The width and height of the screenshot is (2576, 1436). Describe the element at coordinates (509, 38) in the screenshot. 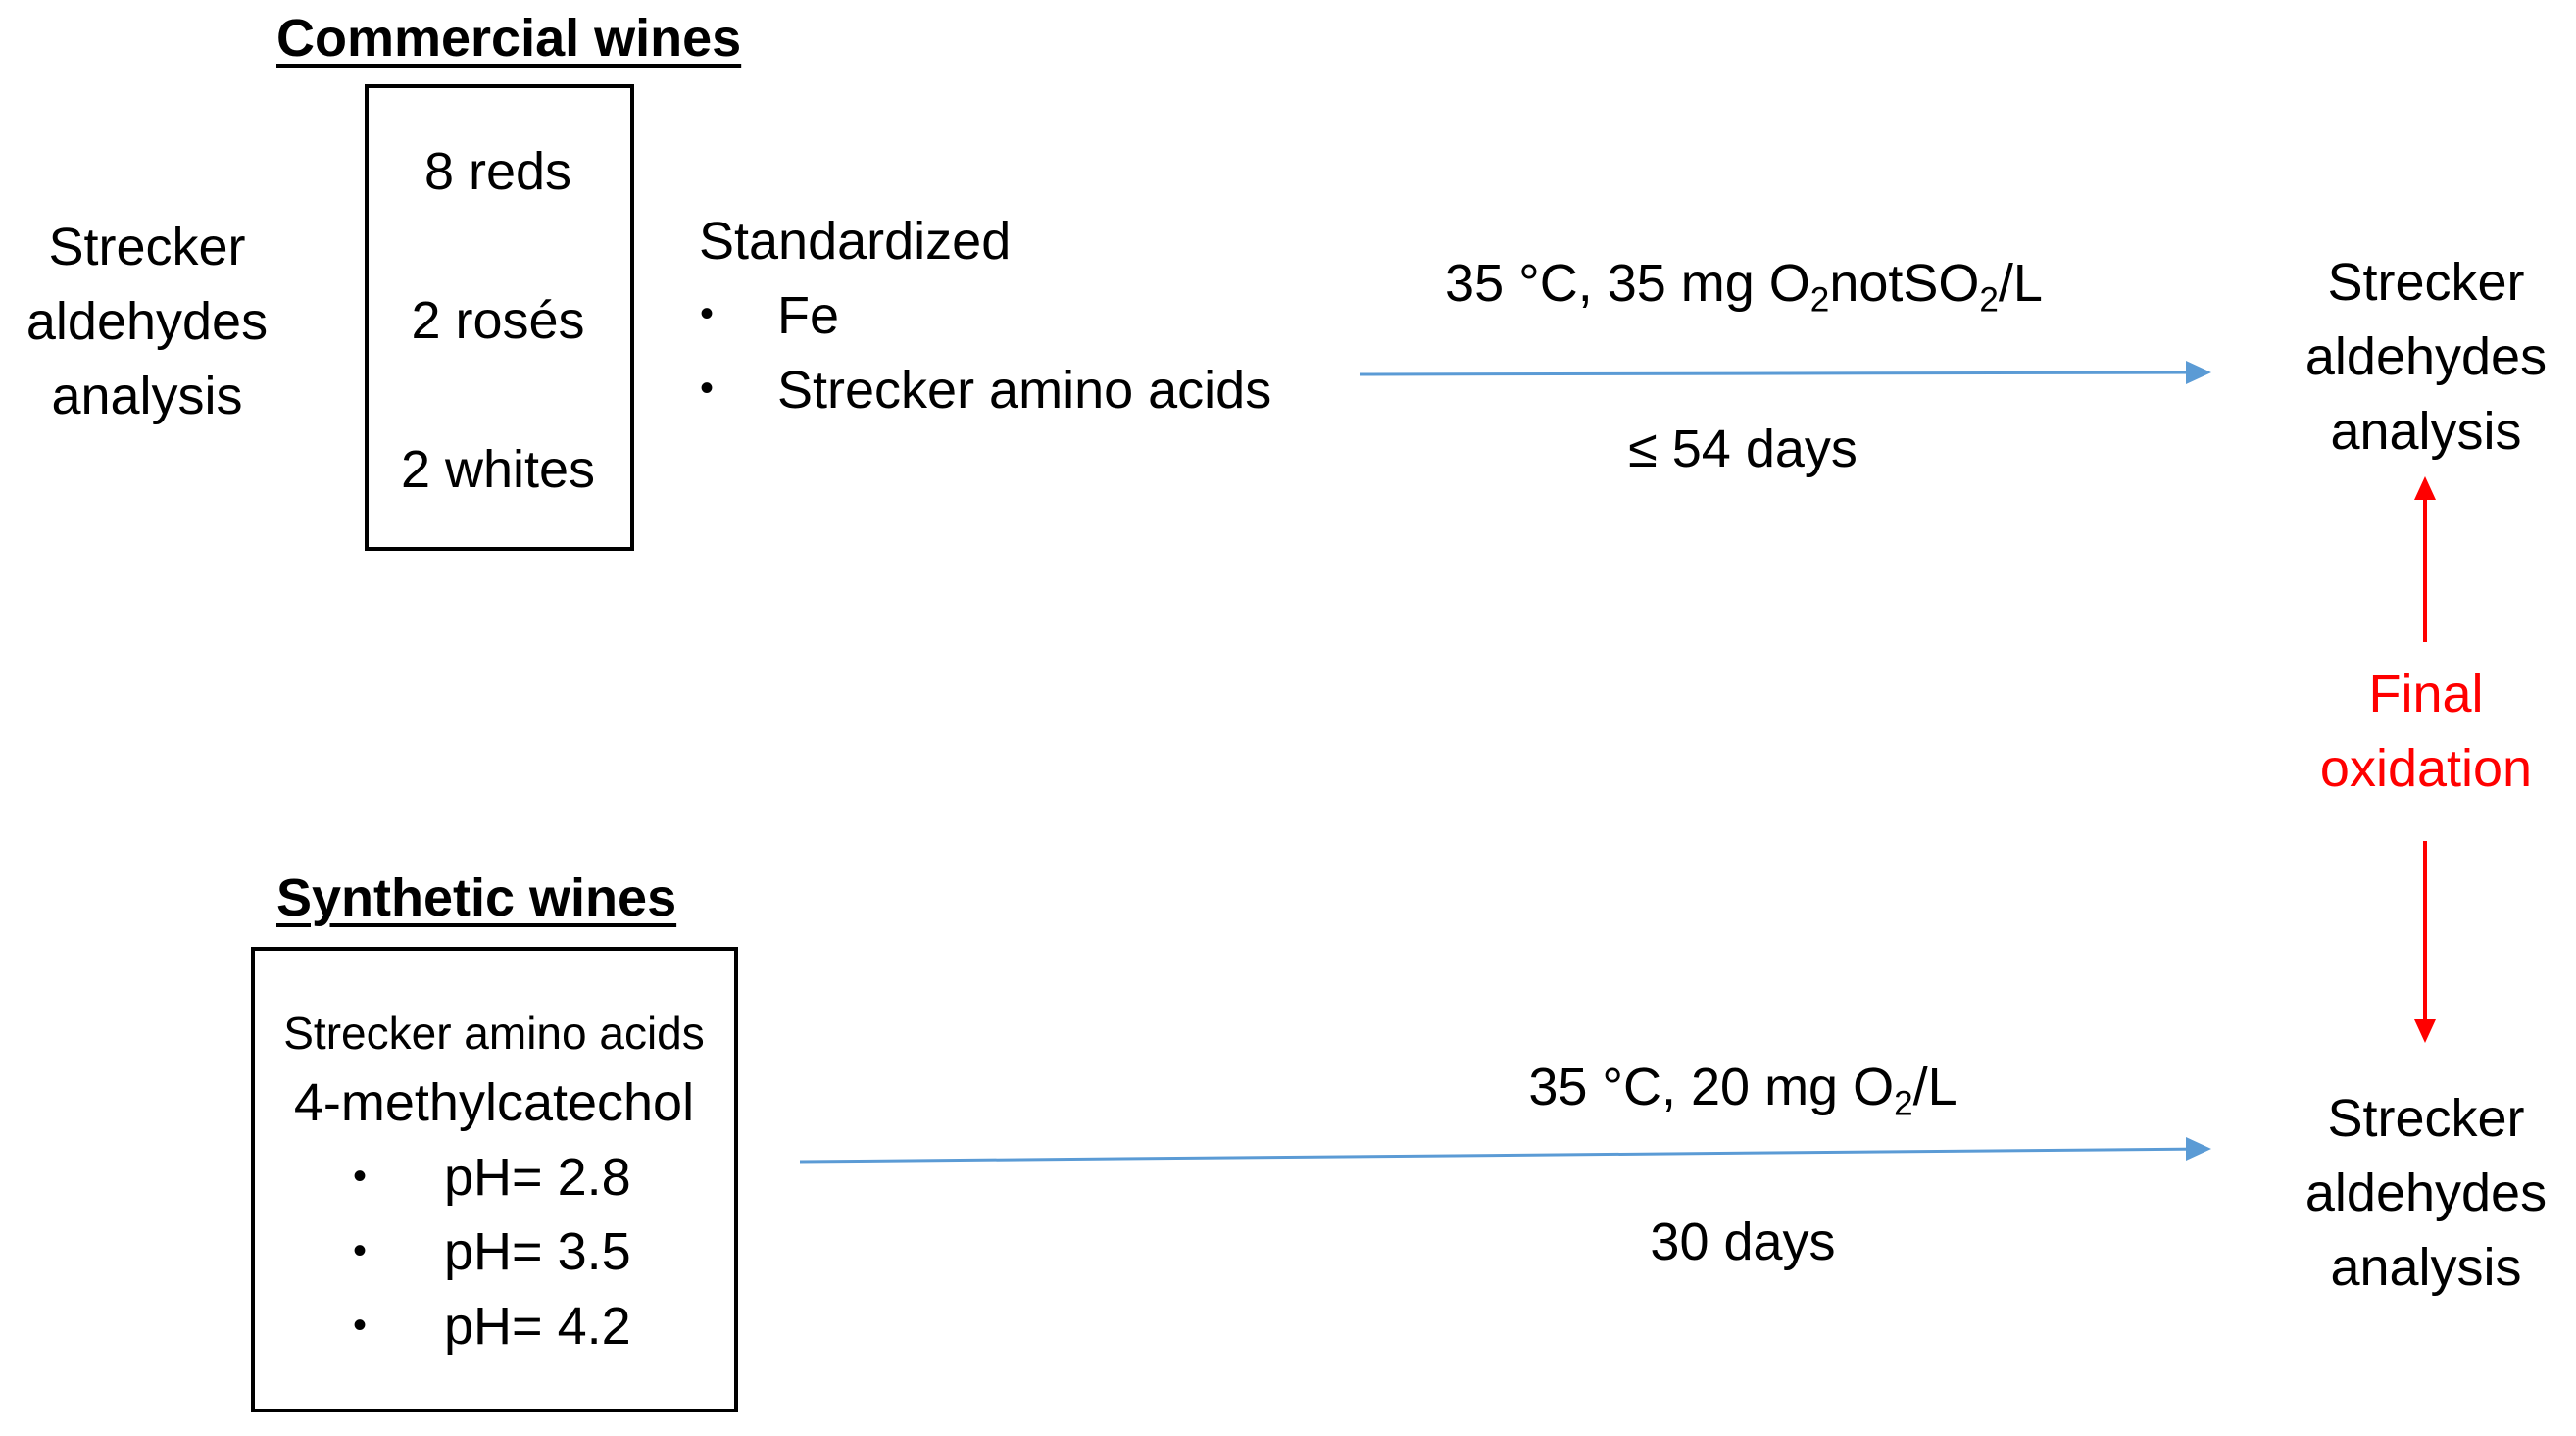

I see `commercial-title: Commercial wines` at that location.